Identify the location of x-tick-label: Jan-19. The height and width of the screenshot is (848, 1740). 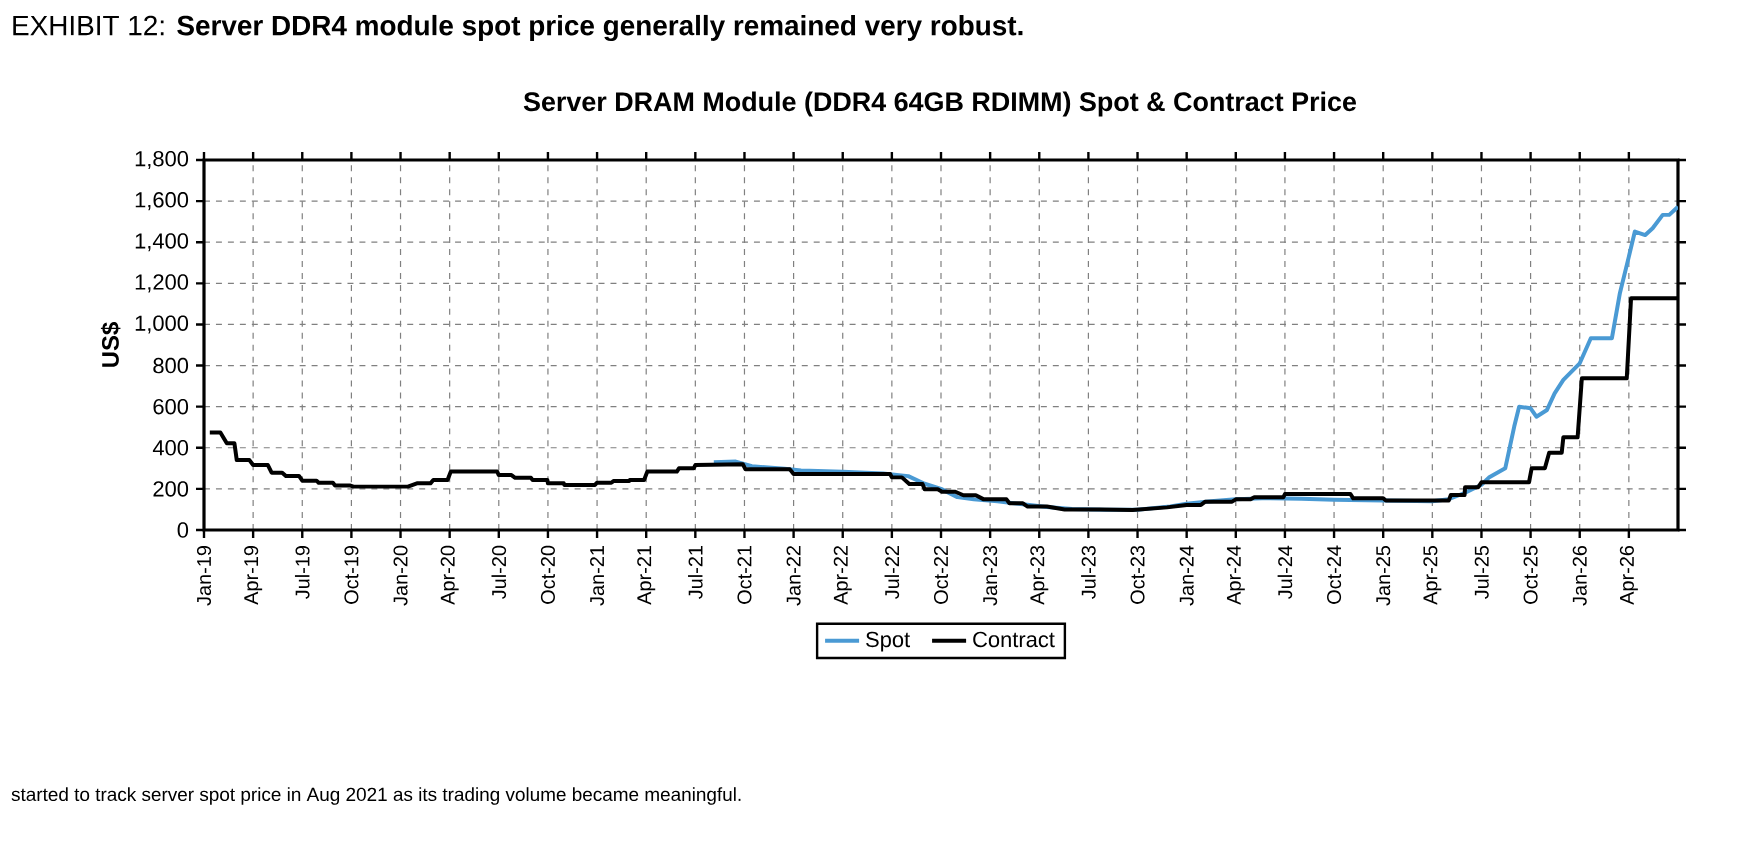
(204, 575).